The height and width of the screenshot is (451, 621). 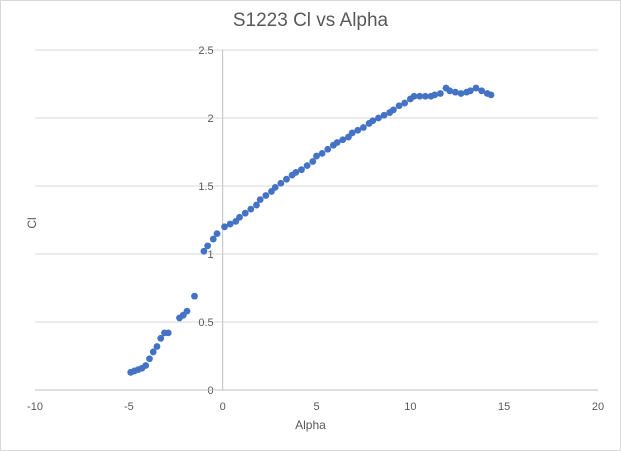 I want to click on x-tick-label: 5, so click(x=316, y=407).